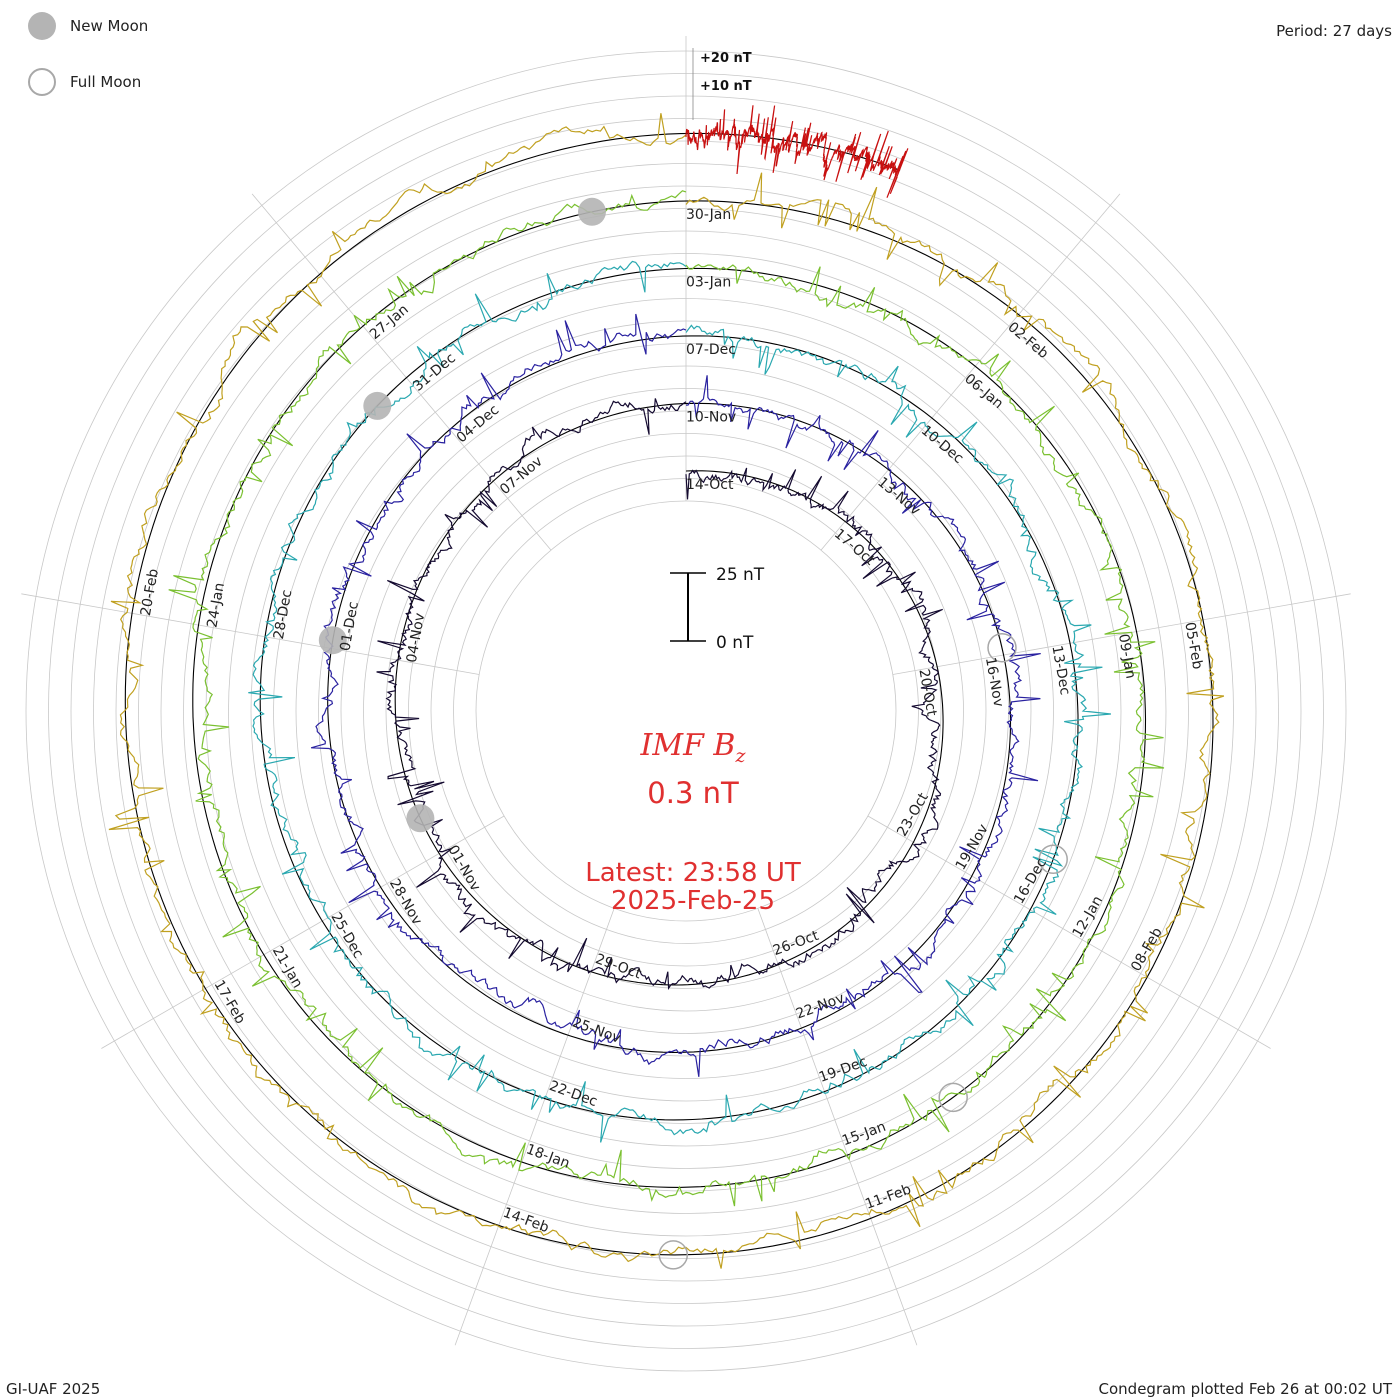 This screenshot has height=1400, width=1400. What do you see at coordinates (898, 496) in the screenshot?
I see `date-label: 13-Nov` at bounding box center [898, 496].